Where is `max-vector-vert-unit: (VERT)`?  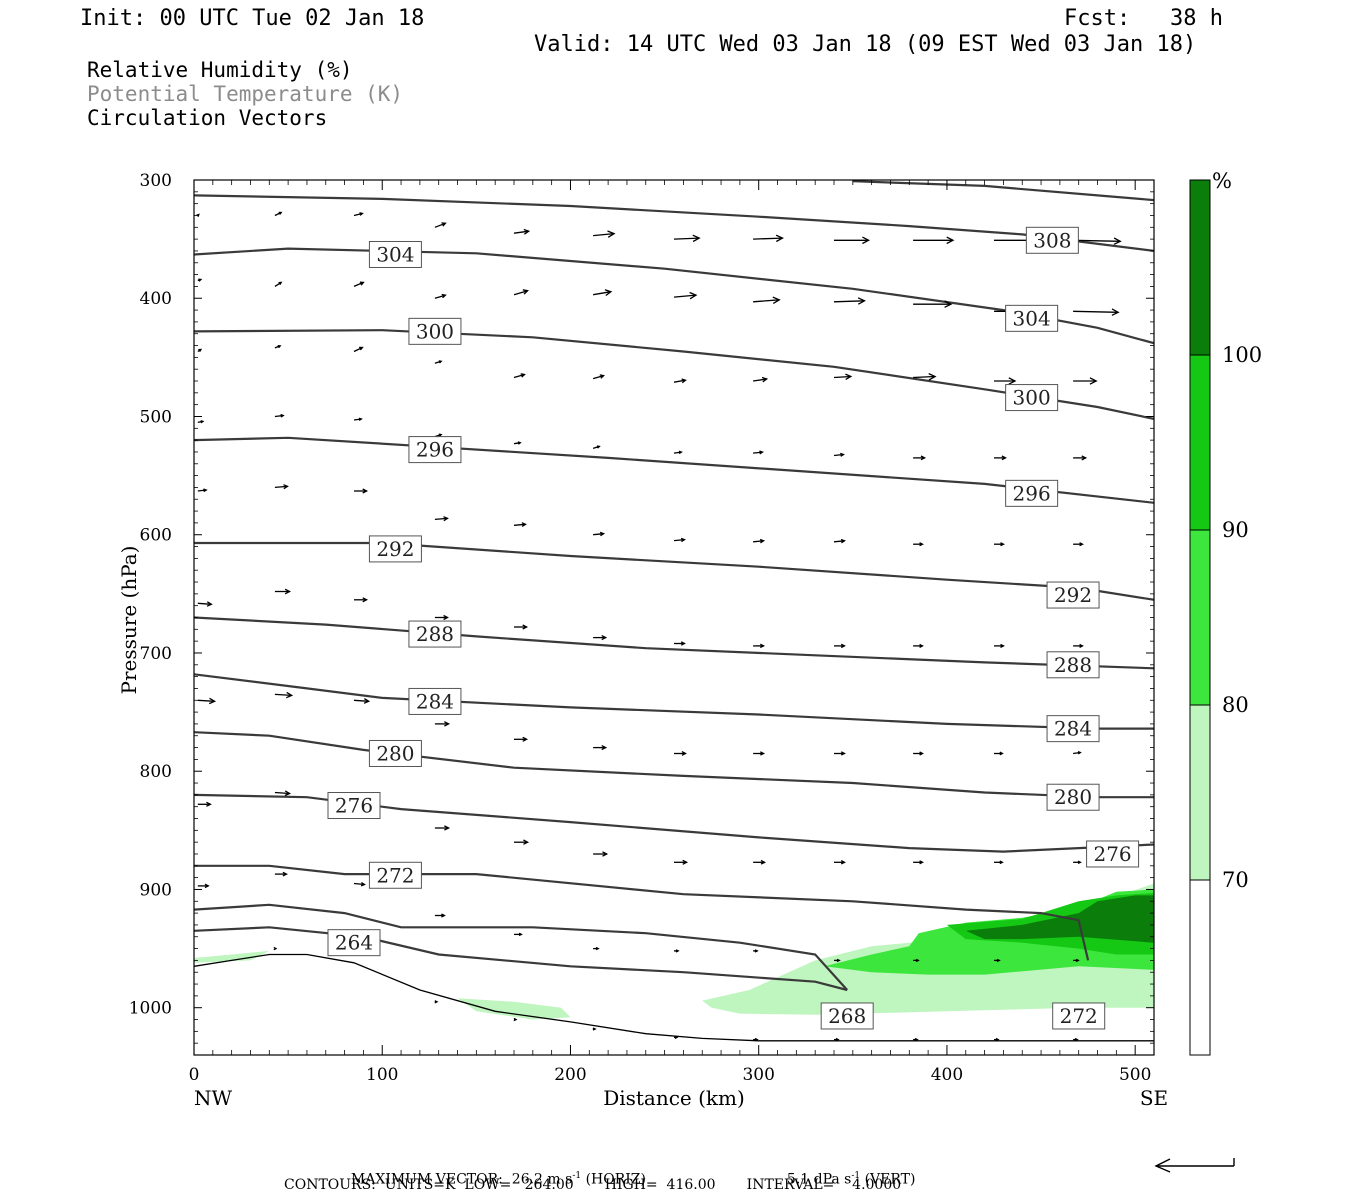 max-vector-vert-unit: (VERT) is located at coordinates (890, 1179).